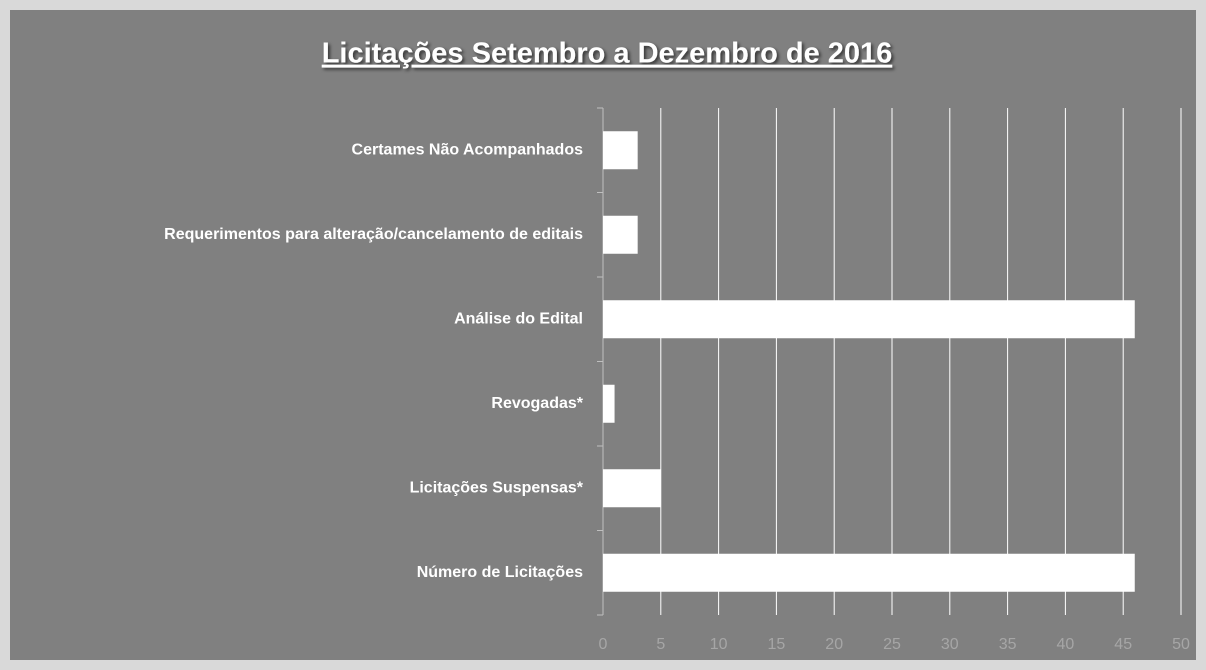  Describe the element at coordinates (537, 403) in the screenshot. I see `y-tick-label: Revogadas*` at that location.